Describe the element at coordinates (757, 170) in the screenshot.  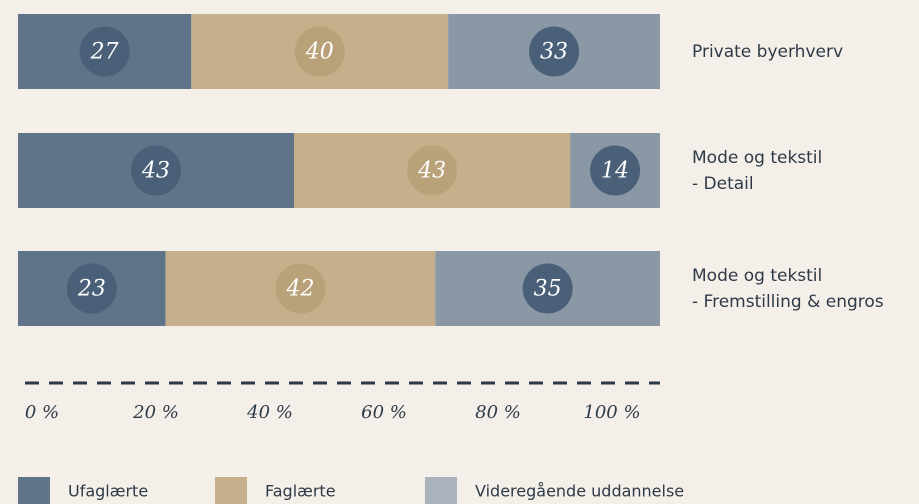
I see `category-label: Mode og tekstil - Detail` at that location.